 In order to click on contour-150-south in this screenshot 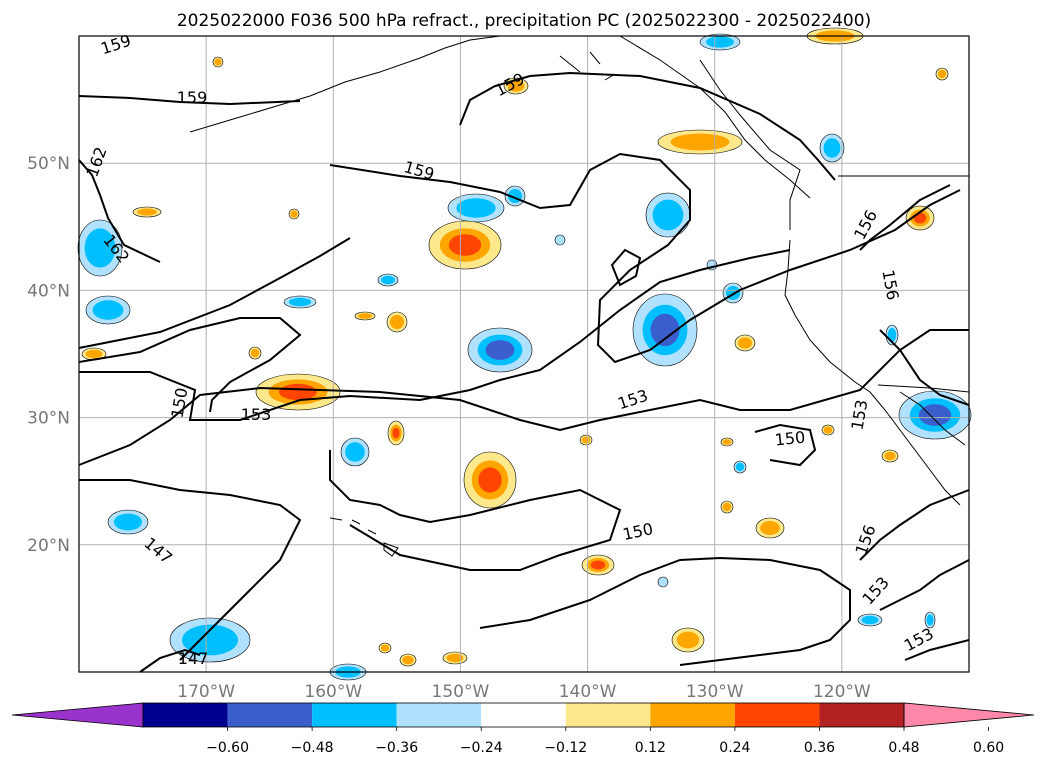, I will do `click(665, 611)`.